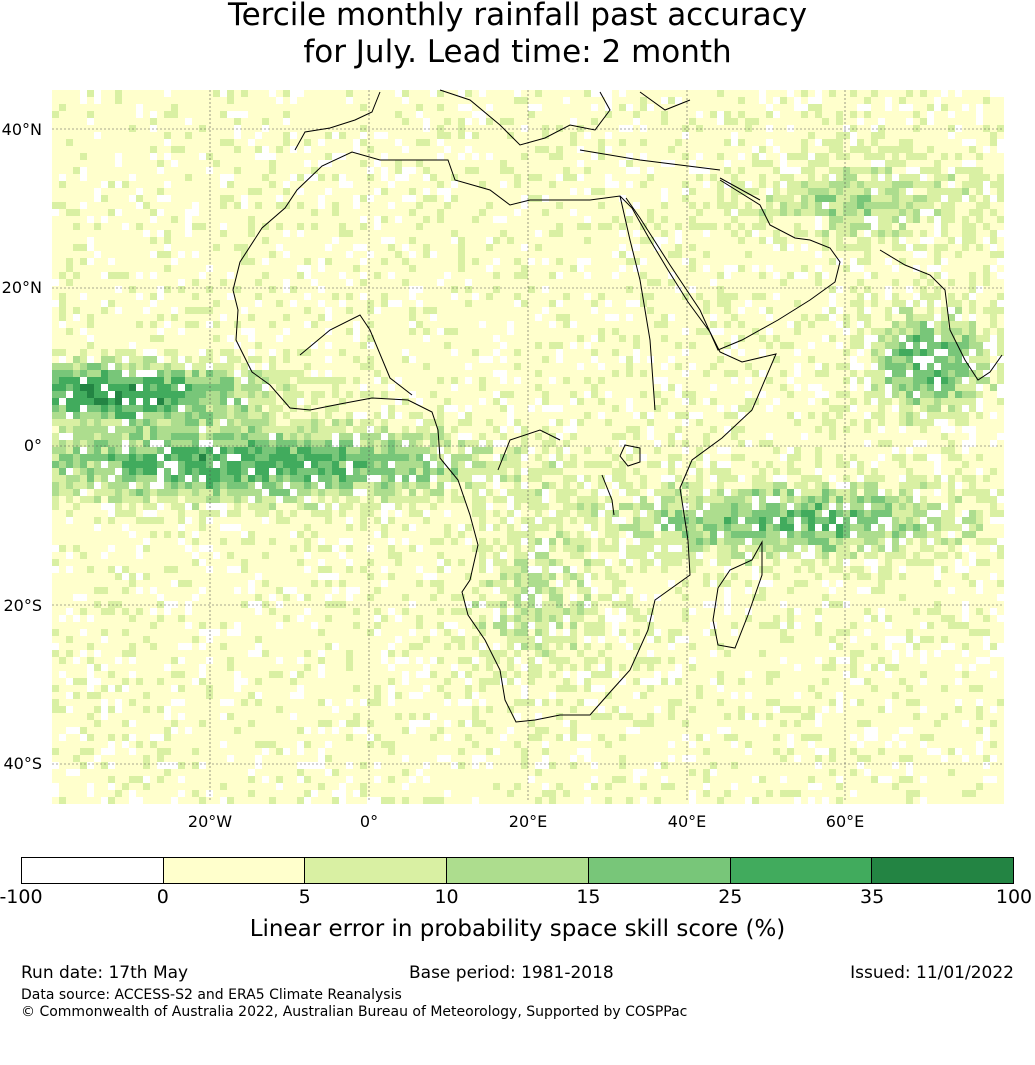 The image size is (1035, 1065). Describe the element at coordinates (941, 315) in the screenshot. I see `india-coastline` at that location.